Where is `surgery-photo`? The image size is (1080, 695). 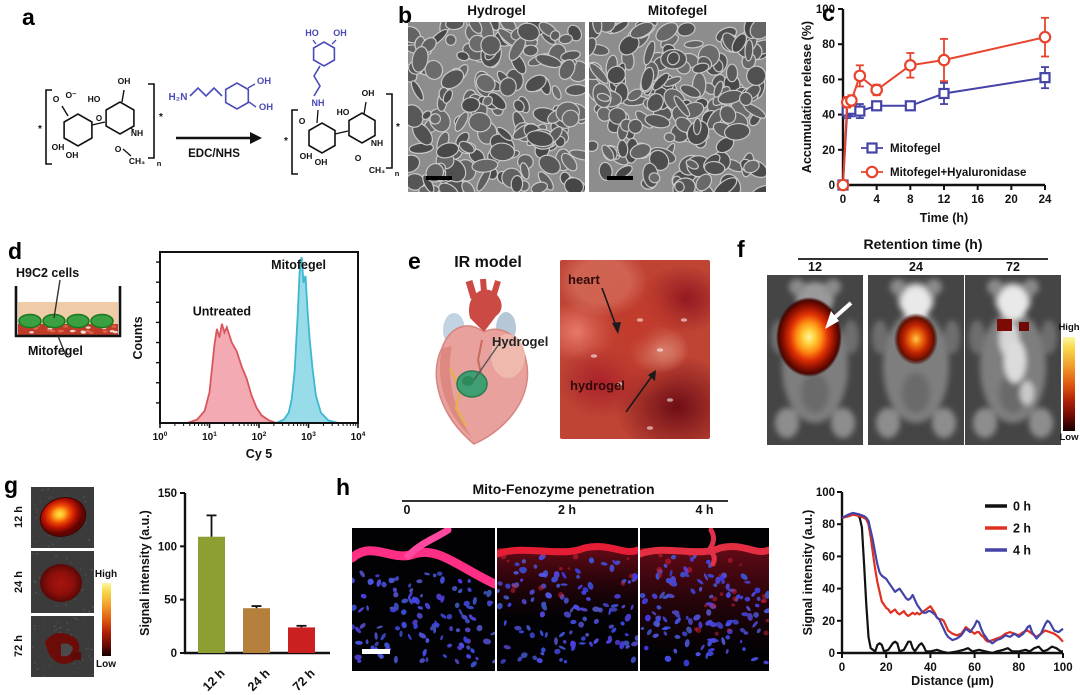 surgery-photo is located at coordinates (635, 349).